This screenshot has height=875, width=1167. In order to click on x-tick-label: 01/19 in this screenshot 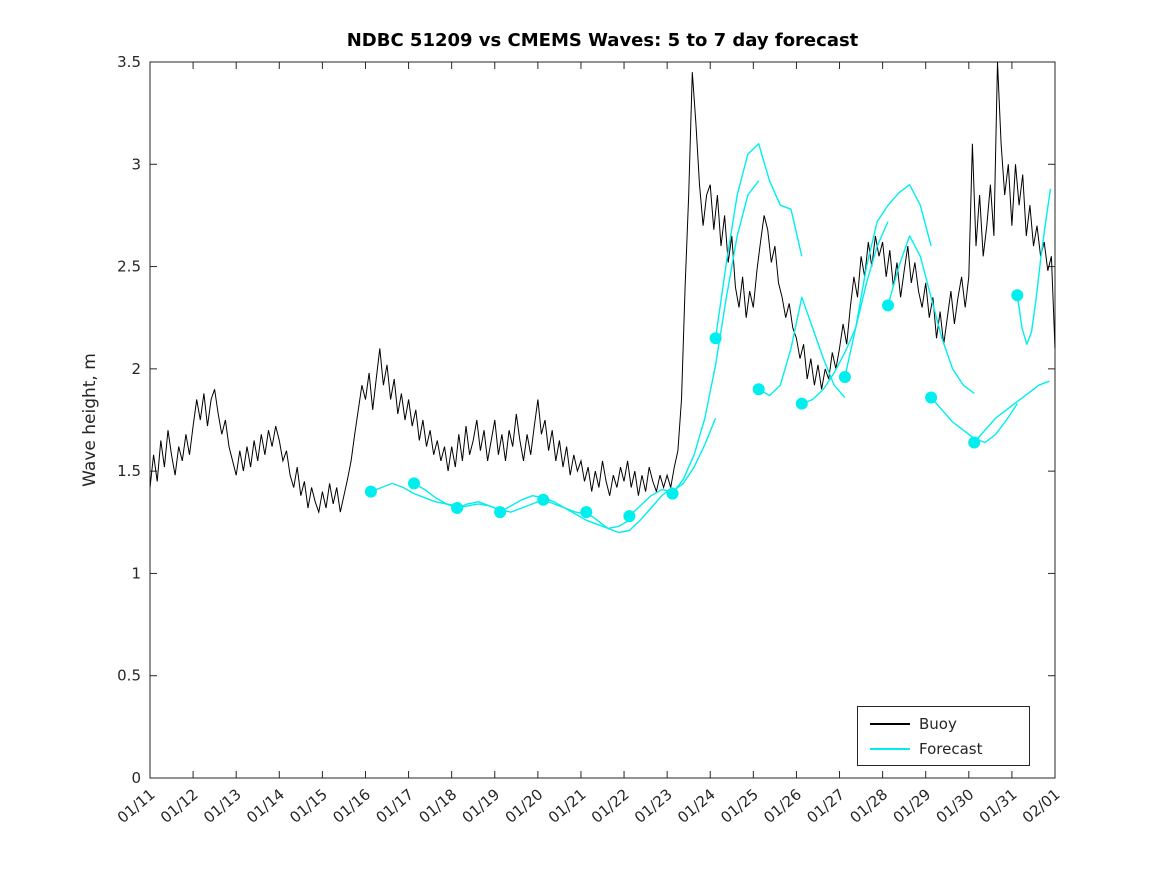, I will do `click(481, 806)`.